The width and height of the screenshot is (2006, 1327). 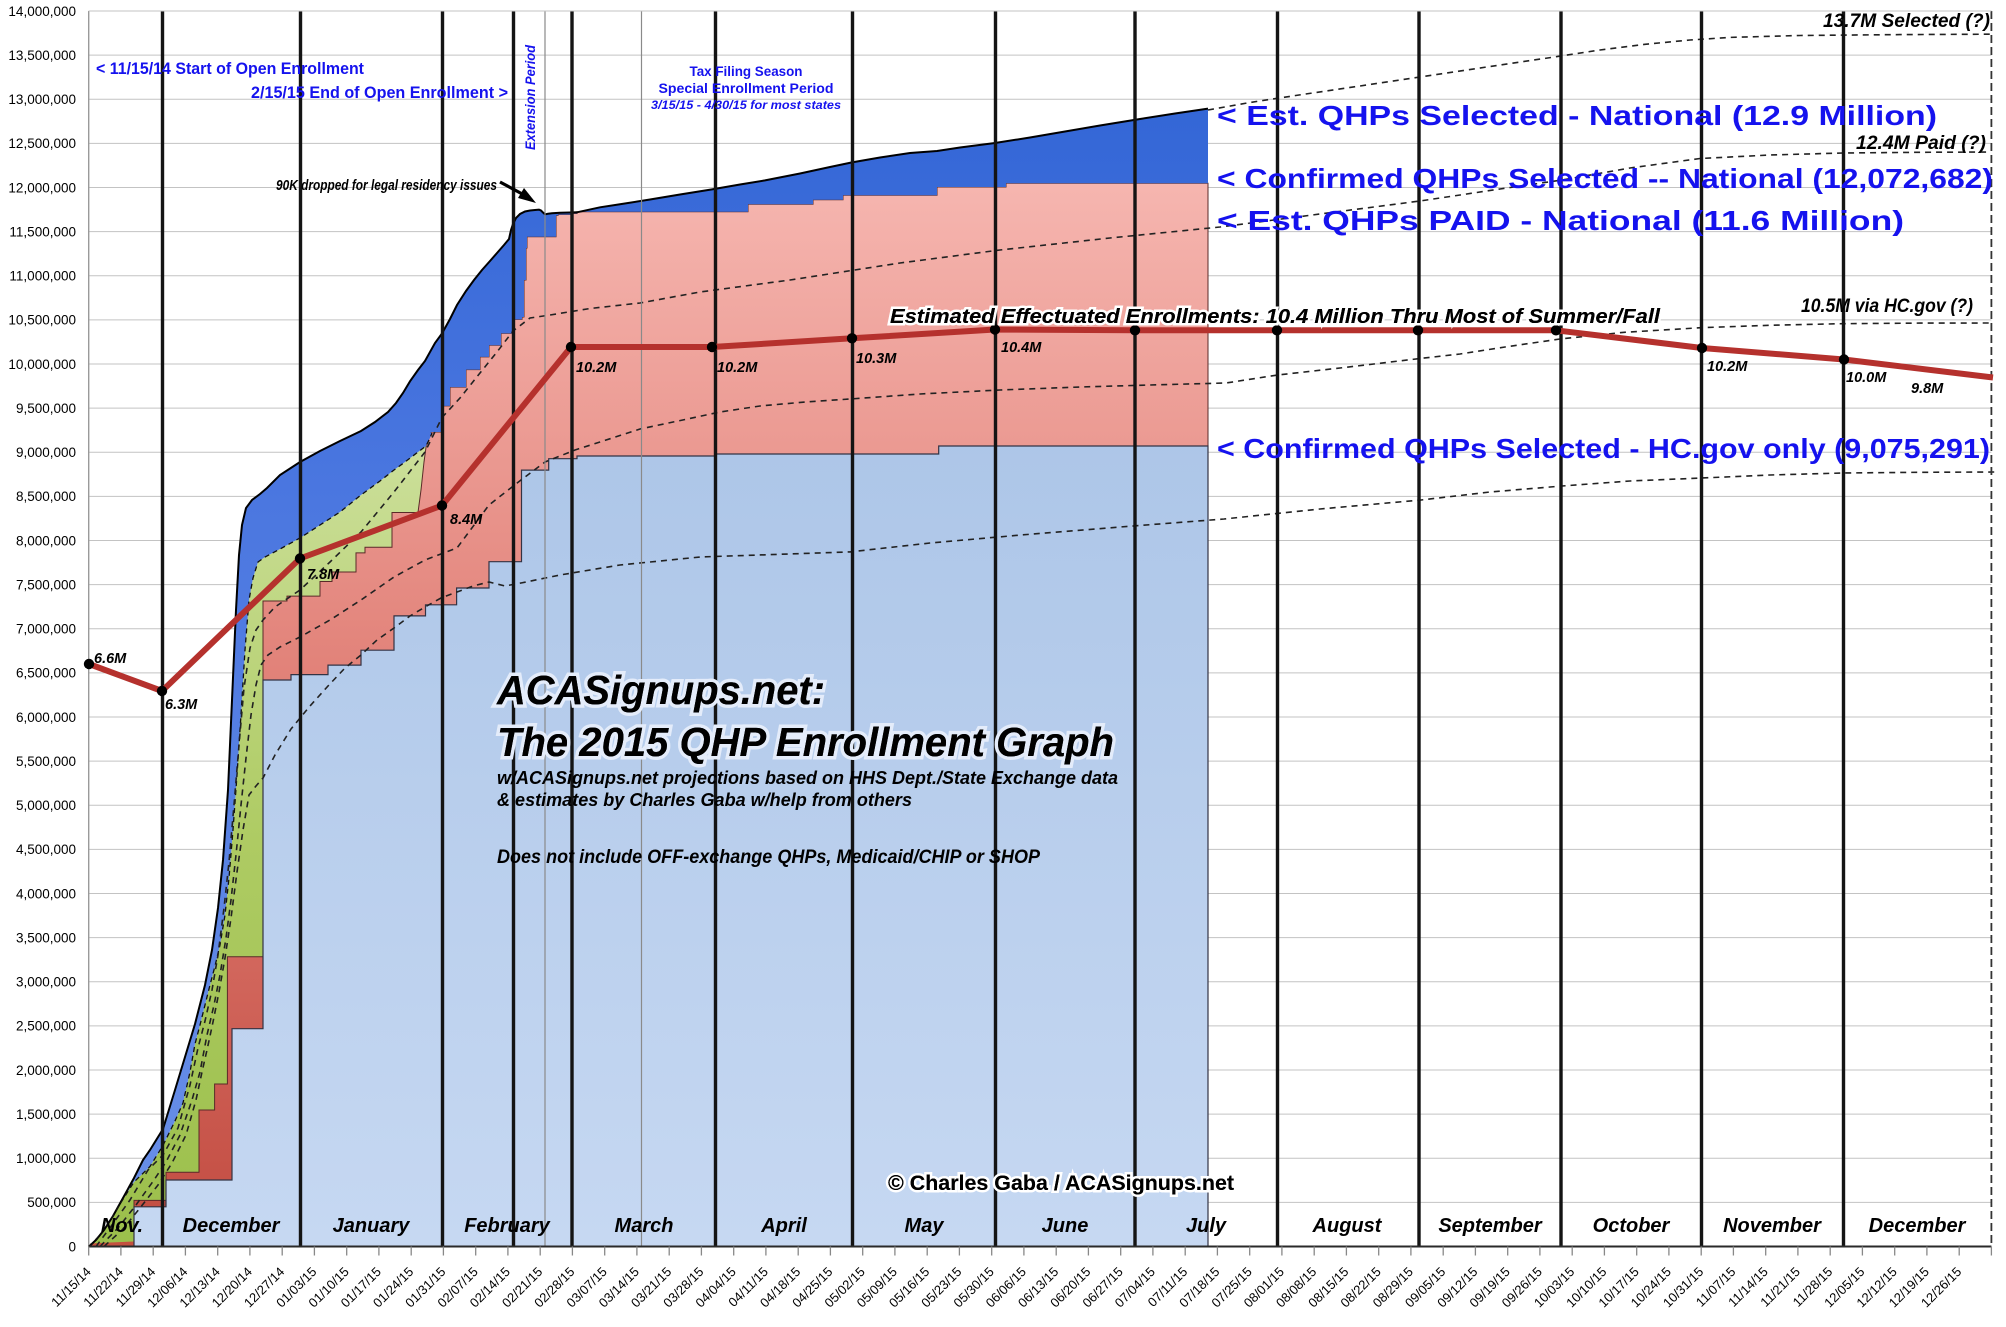 I want to click on svg-text: 12,500,000, so click(x=42, y=143).